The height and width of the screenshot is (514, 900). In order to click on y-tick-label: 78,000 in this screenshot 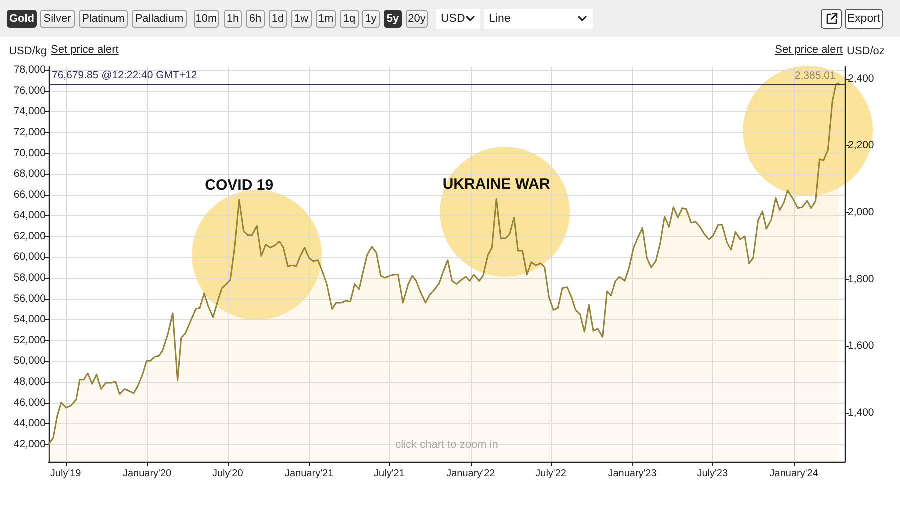, I will do `click(30, 70)`.